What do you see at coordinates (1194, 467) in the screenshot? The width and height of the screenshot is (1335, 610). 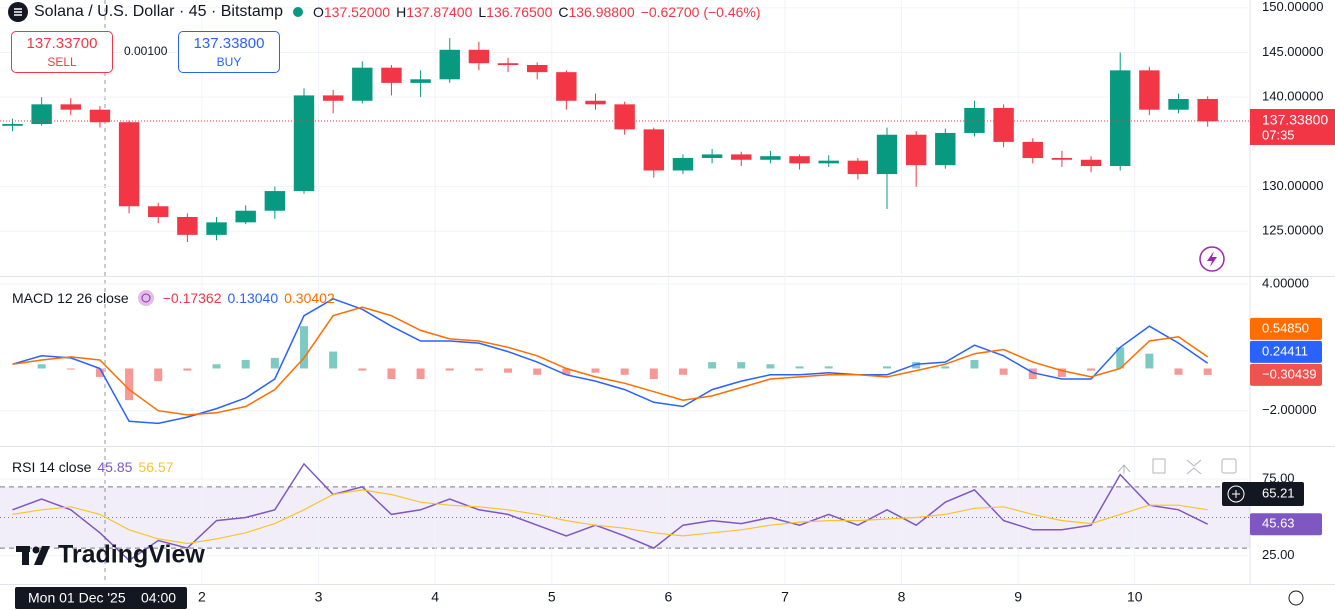 I see `collapse-icon` at bounding box center [1194, 467].